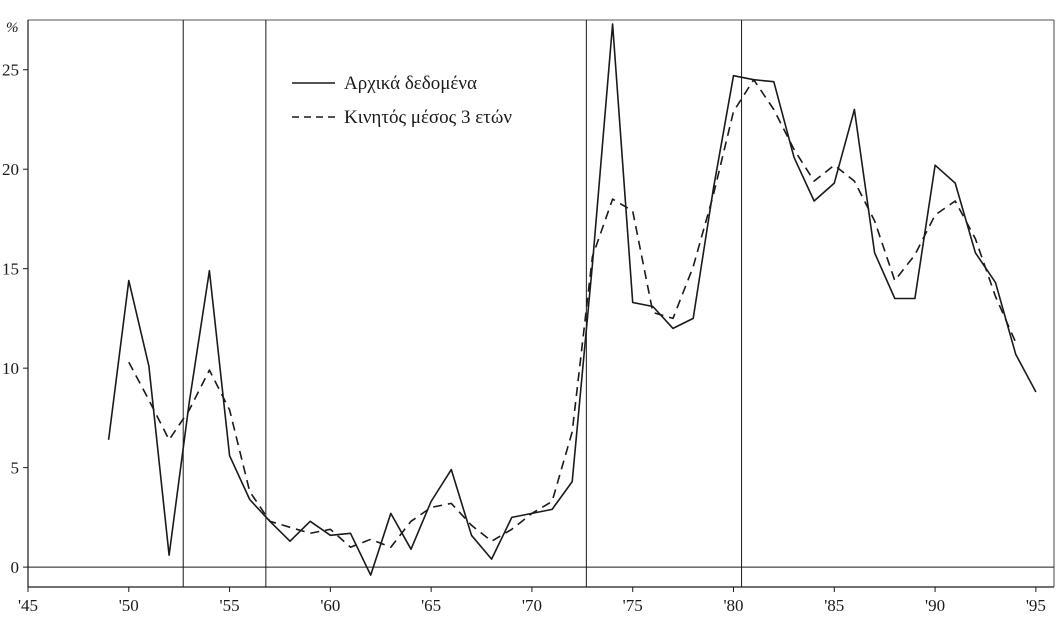 The height and width of the screenshot is (630, 1060). Describe the element at coordinates (428, 117) in the screenshot. I see `legend-label-moving-average: Κινητός μέσος 3 ετών` at that location.